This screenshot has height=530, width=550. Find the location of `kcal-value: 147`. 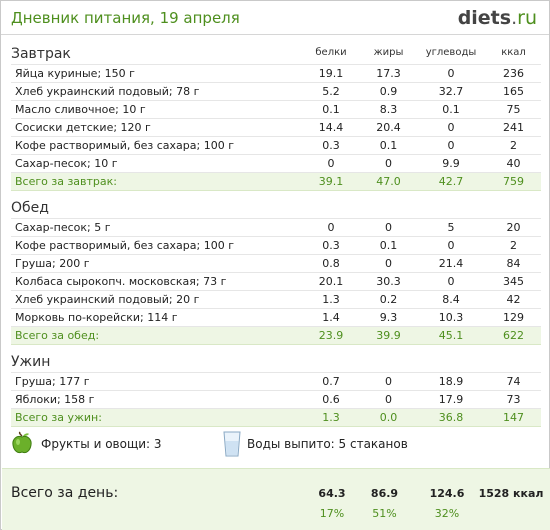

kcal-value: 147 is located at coordinates (513, 417).